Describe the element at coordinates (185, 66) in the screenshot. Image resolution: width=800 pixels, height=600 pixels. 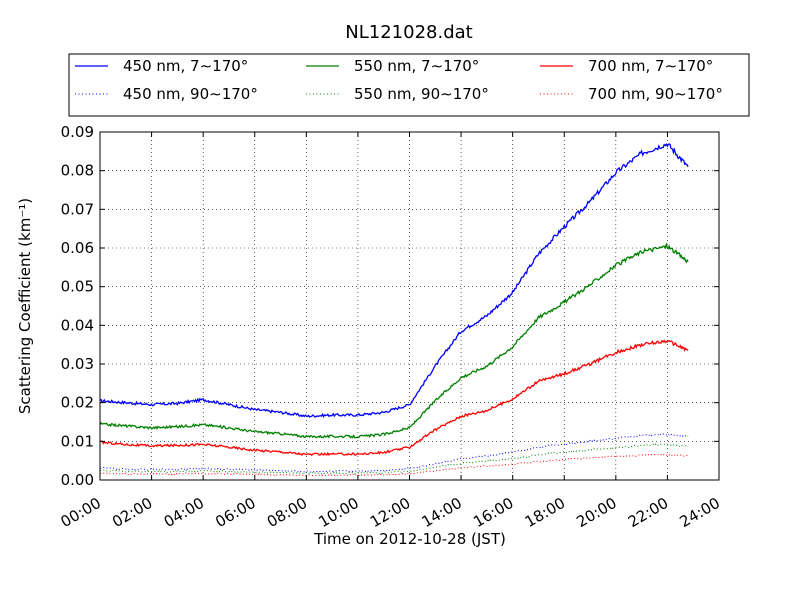
I see `legend-label-0: 450 nm, 7∼170°` at that location.